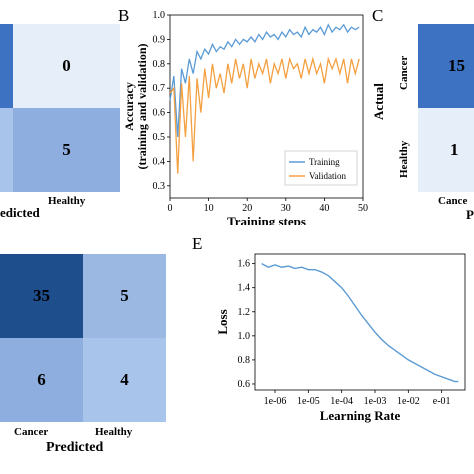 The width and height of the screenshot is (474, 474). I want to click on panel-c-value-0: 15, so click(456, 65).